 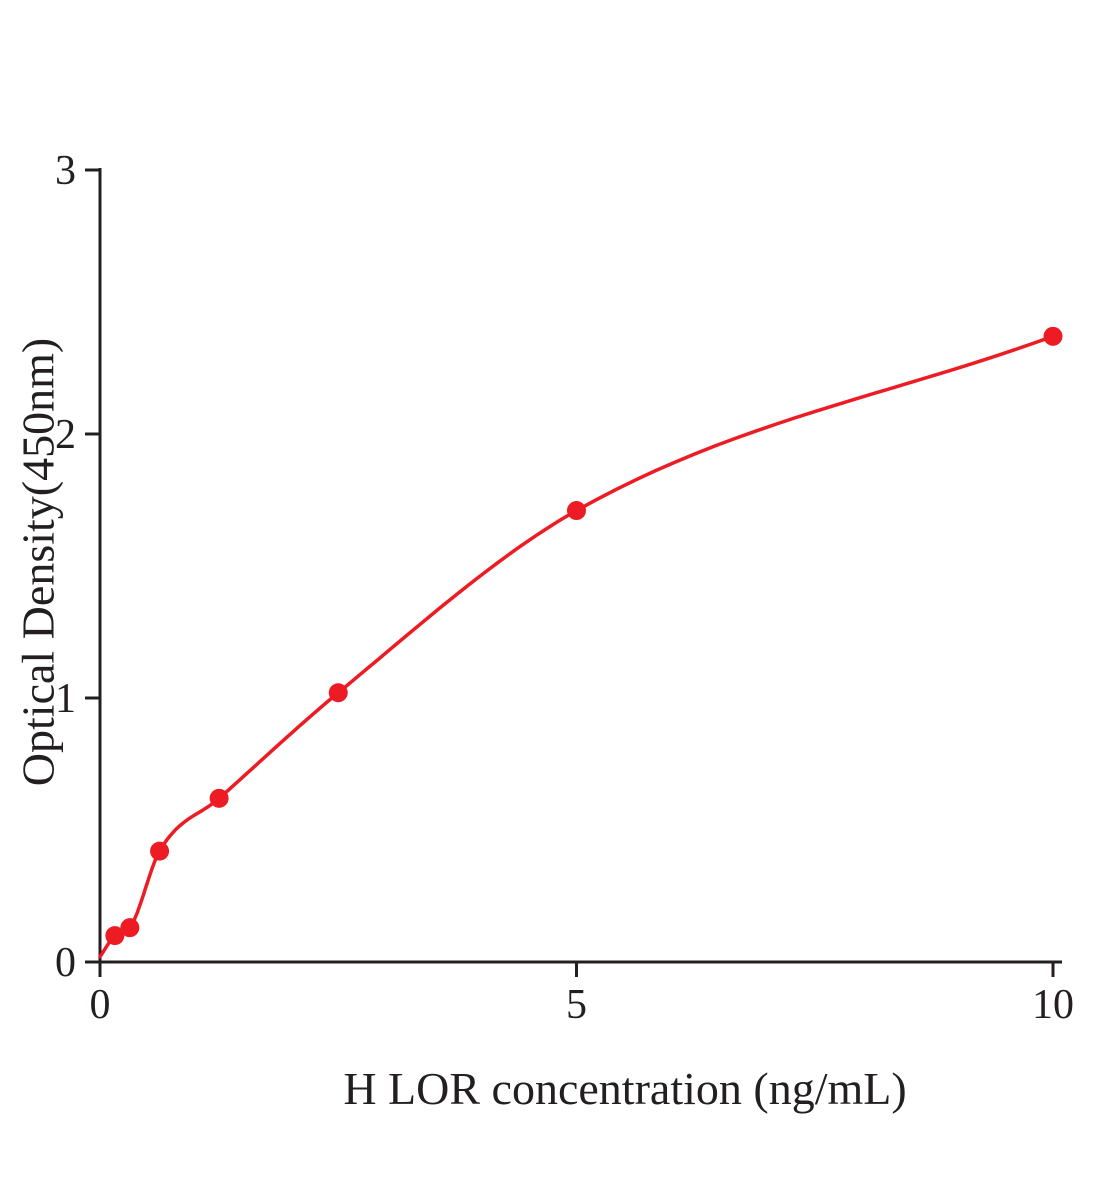 What do you see at coordinates (1053, 1005) in the screenshot?
I see `x-tick-label: 10` at bounding box center [1053, 1005].